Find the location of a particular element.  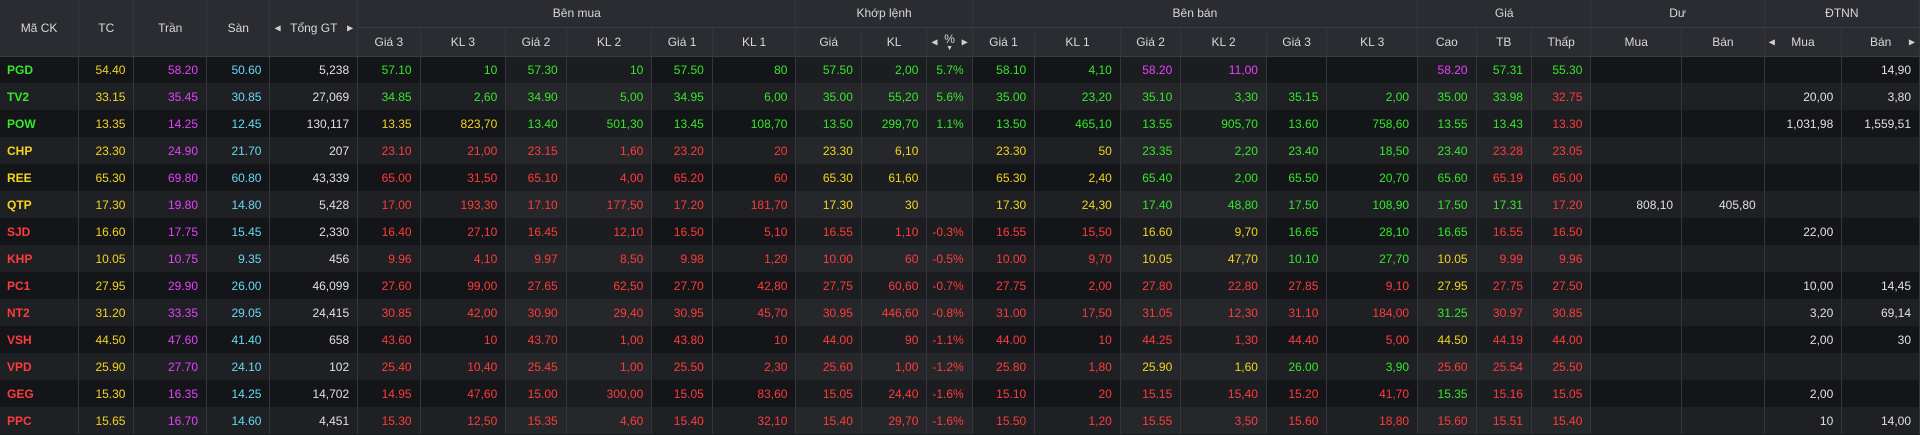

buy-price-3: 27.60 is located at coordinates (389, 285).